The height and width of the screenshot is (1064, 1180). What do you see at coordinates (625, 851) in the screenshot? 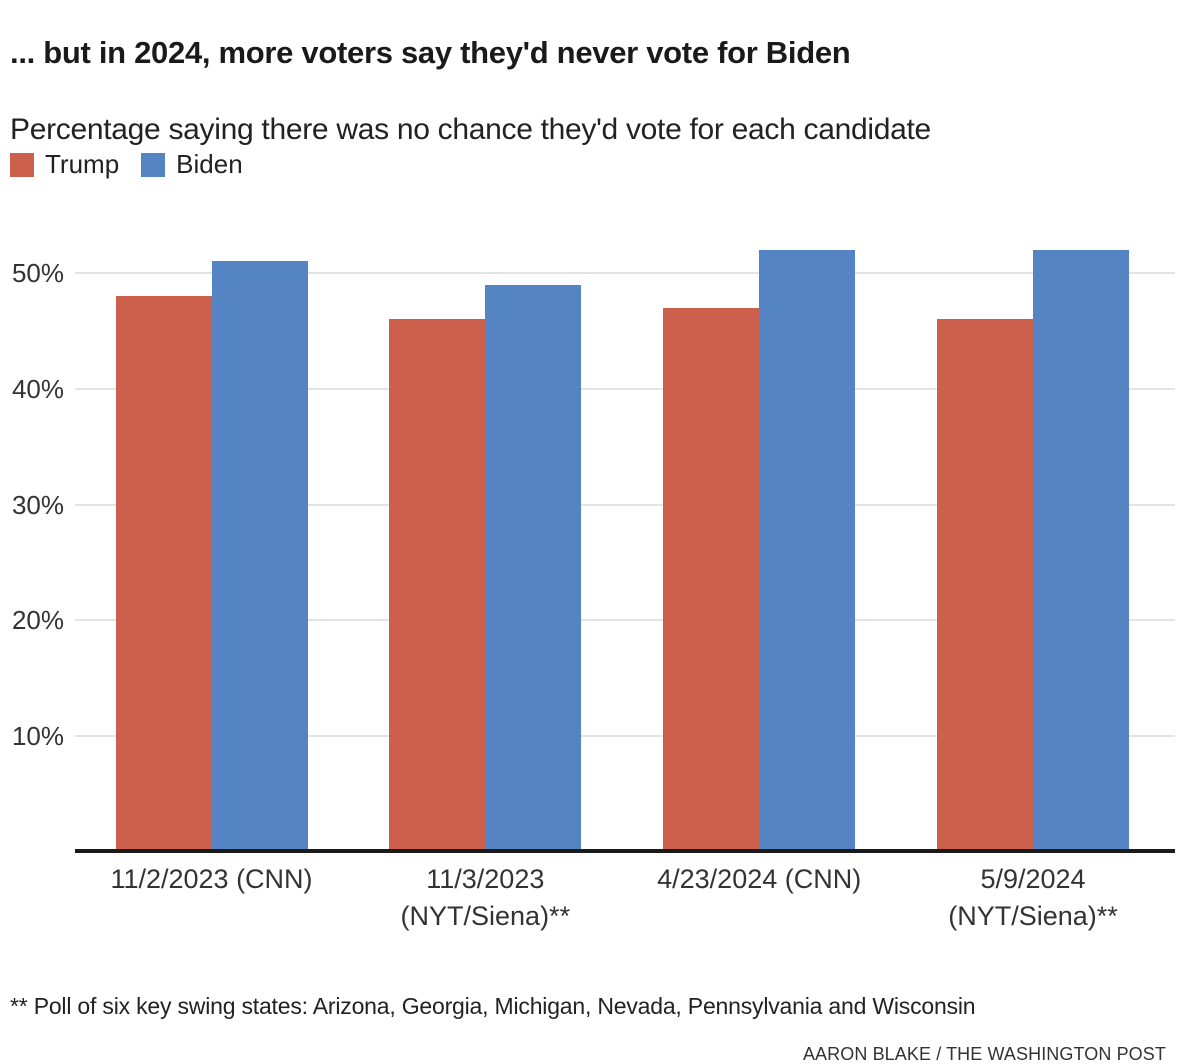
I see `x-axis-line` at bounding box center [625, 851].